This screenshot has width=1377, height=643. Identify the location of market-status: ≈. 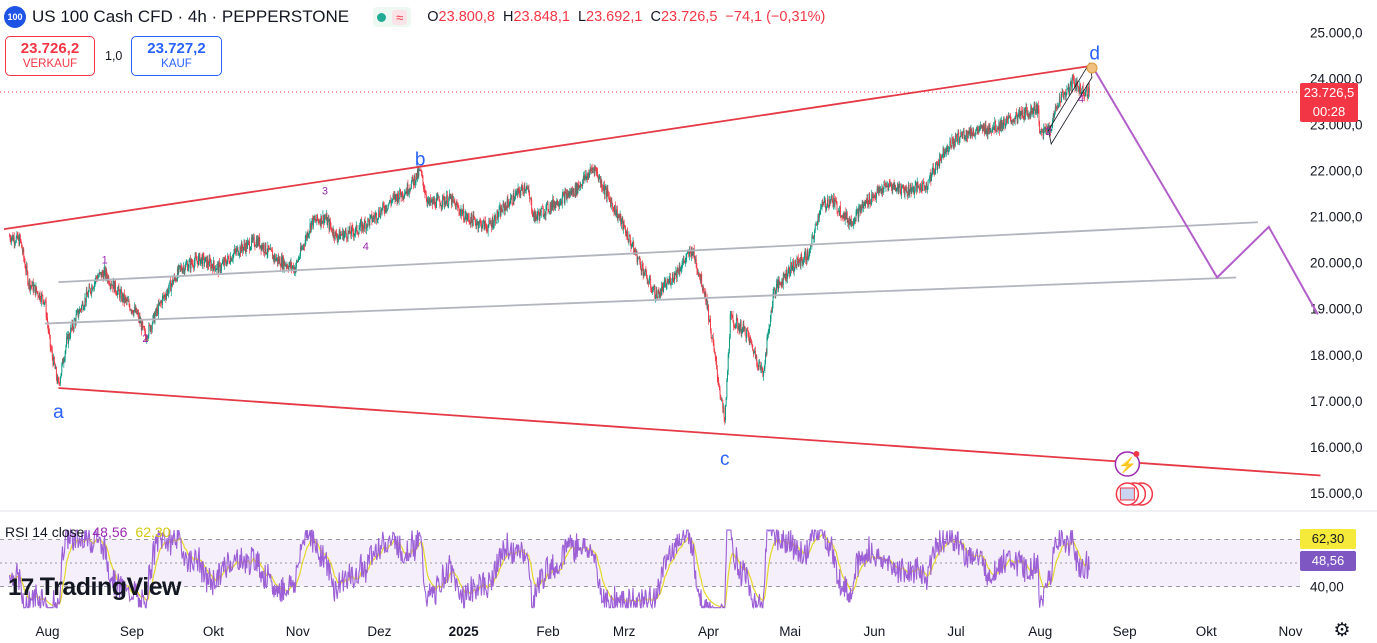
(392, 17).